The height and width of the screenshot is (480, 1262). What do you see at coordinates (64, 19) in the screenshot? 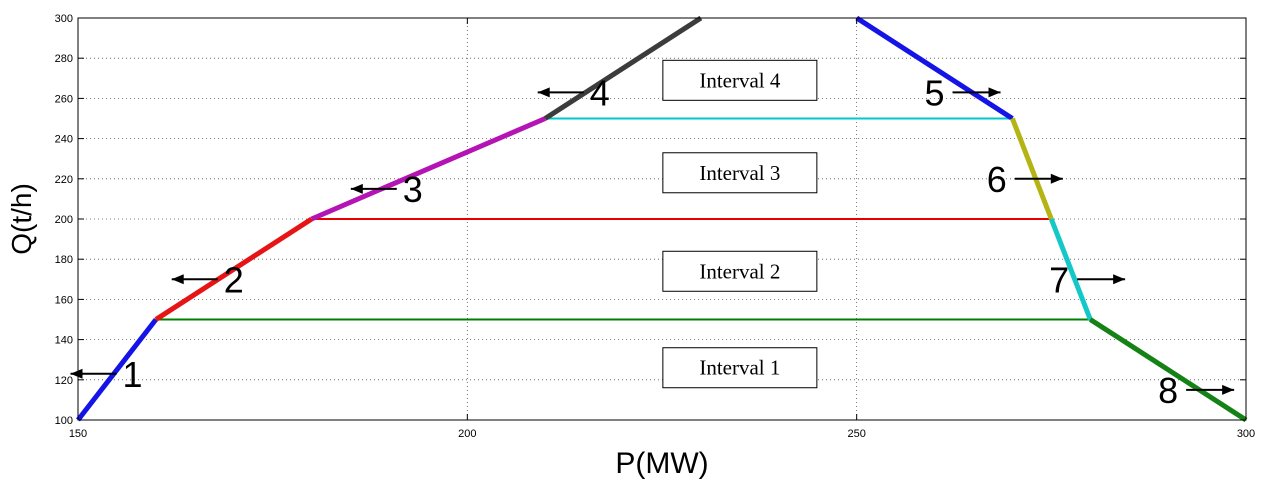
I see `y-tick-label: 300` at bounding box center [64, 19].